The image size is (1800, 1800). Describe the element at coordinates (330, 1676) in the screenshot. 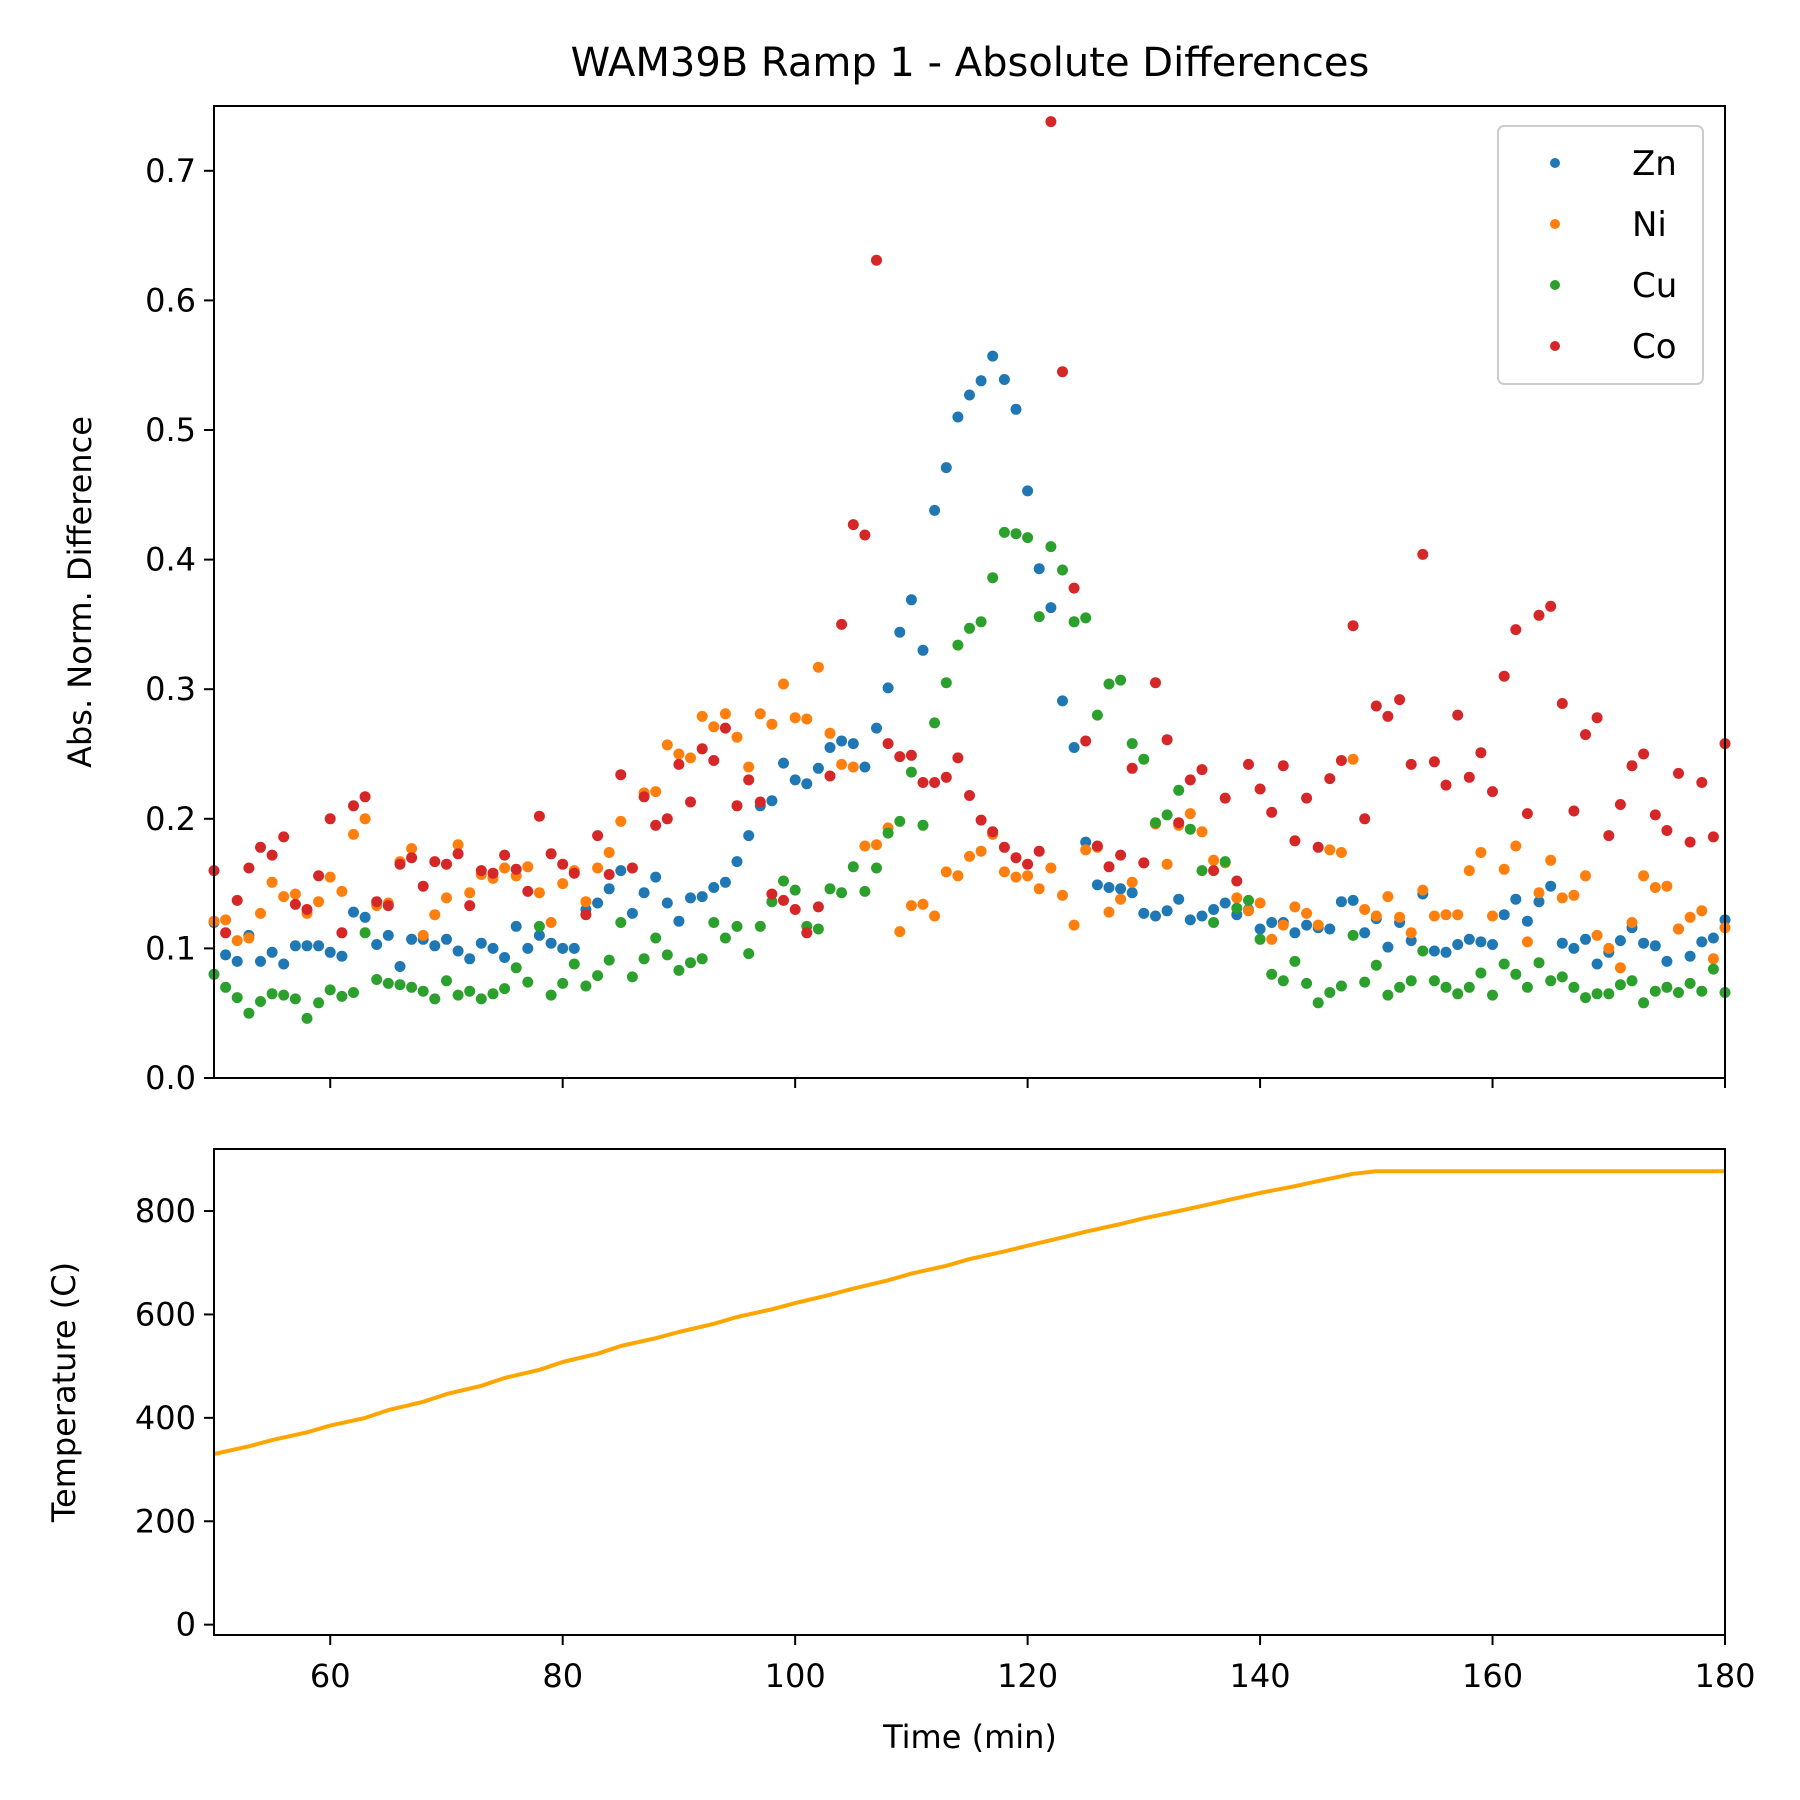

I see `x-tick-label: 60` at that location.